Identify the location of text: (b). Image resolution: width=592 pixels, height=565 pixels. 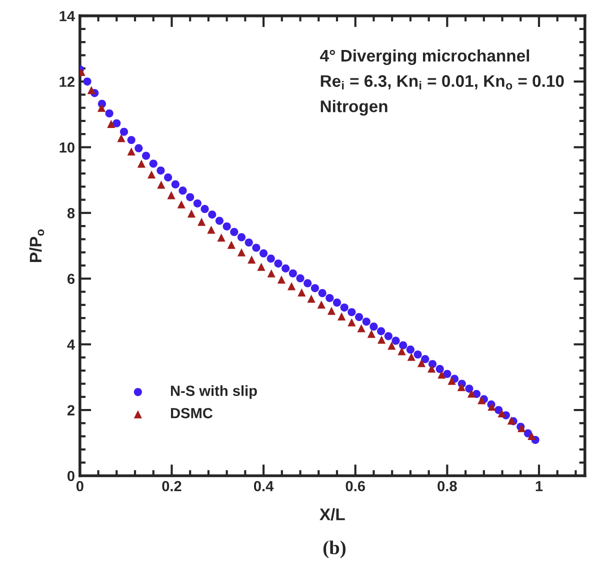
(334, 549).